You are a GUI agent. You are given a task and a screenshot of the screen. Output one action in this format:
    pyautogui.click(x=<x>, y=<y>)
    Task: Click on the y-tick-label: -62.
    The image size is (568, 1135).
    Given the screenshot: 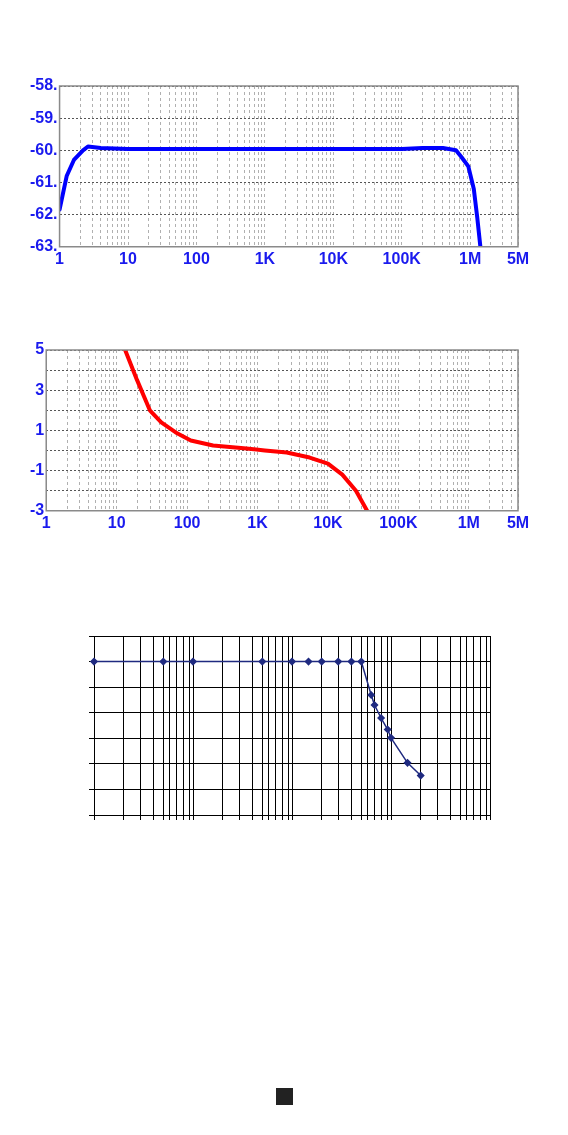 What is the action you would take?
    pyautogui.click(x=43, y=214)
    